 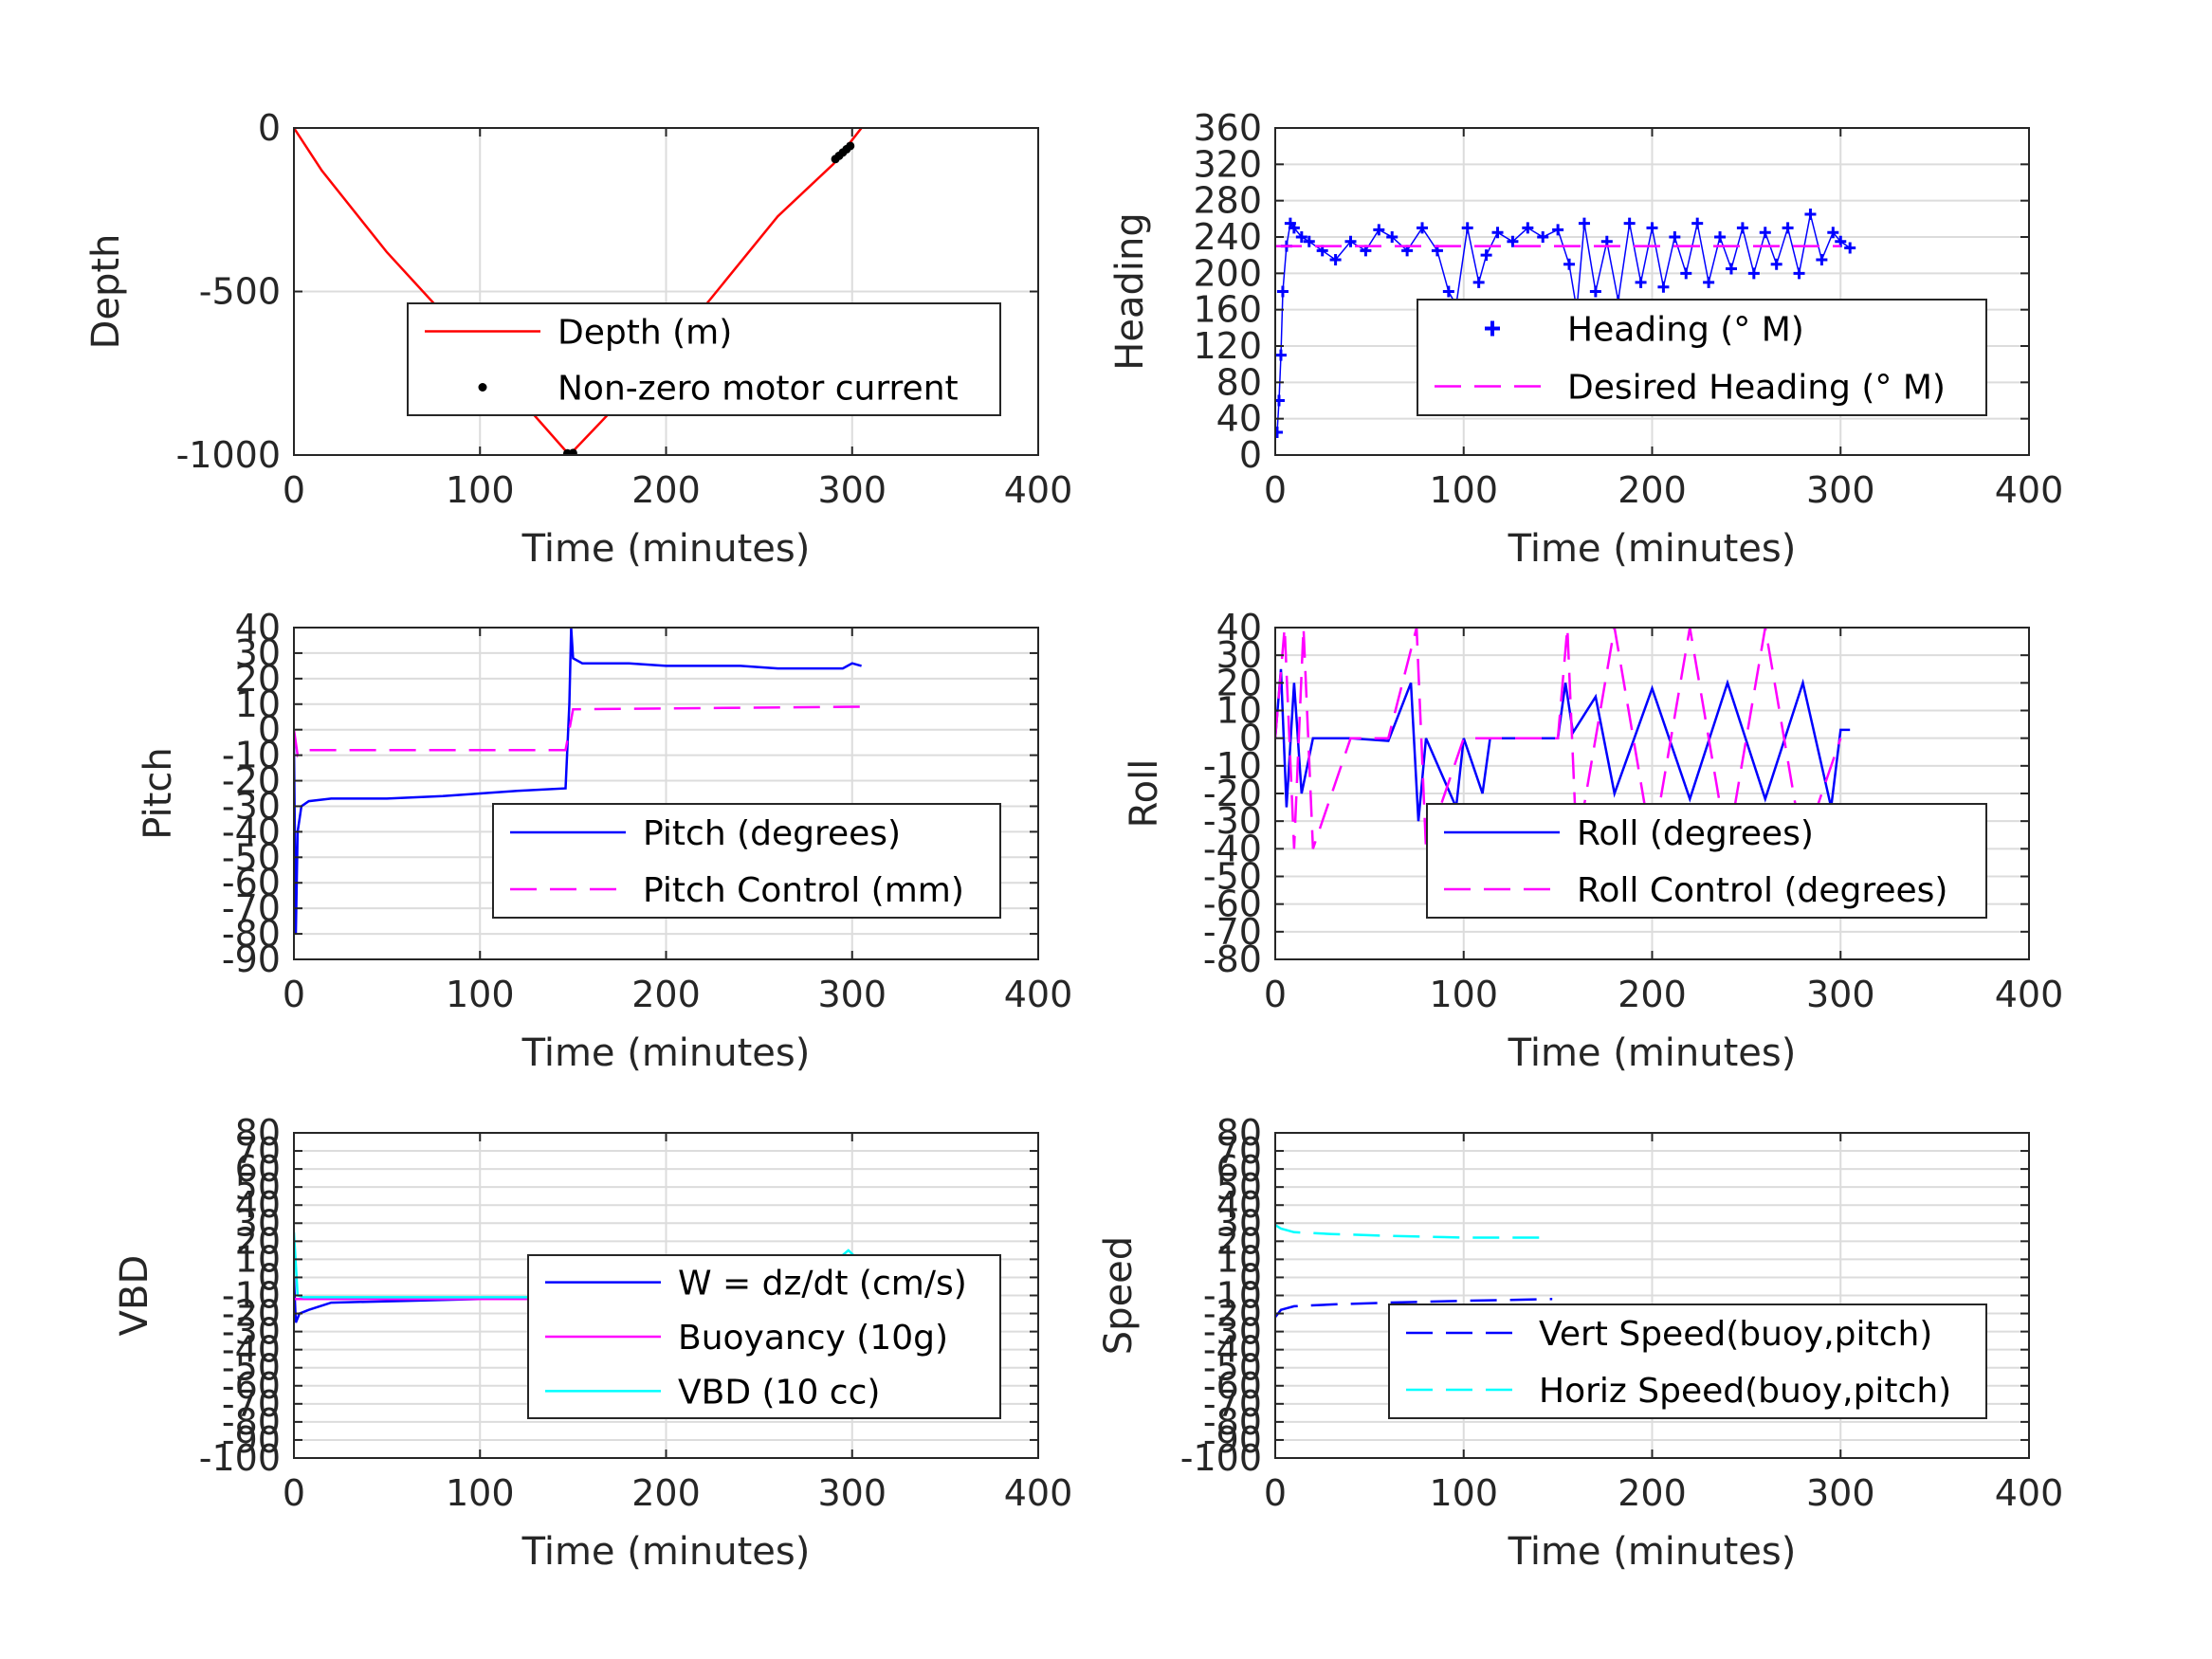 What do you see at coordinates (1227, 237) in the screenshot?
I see `y-tick-label: 240` at bounding box center [1227, 237].